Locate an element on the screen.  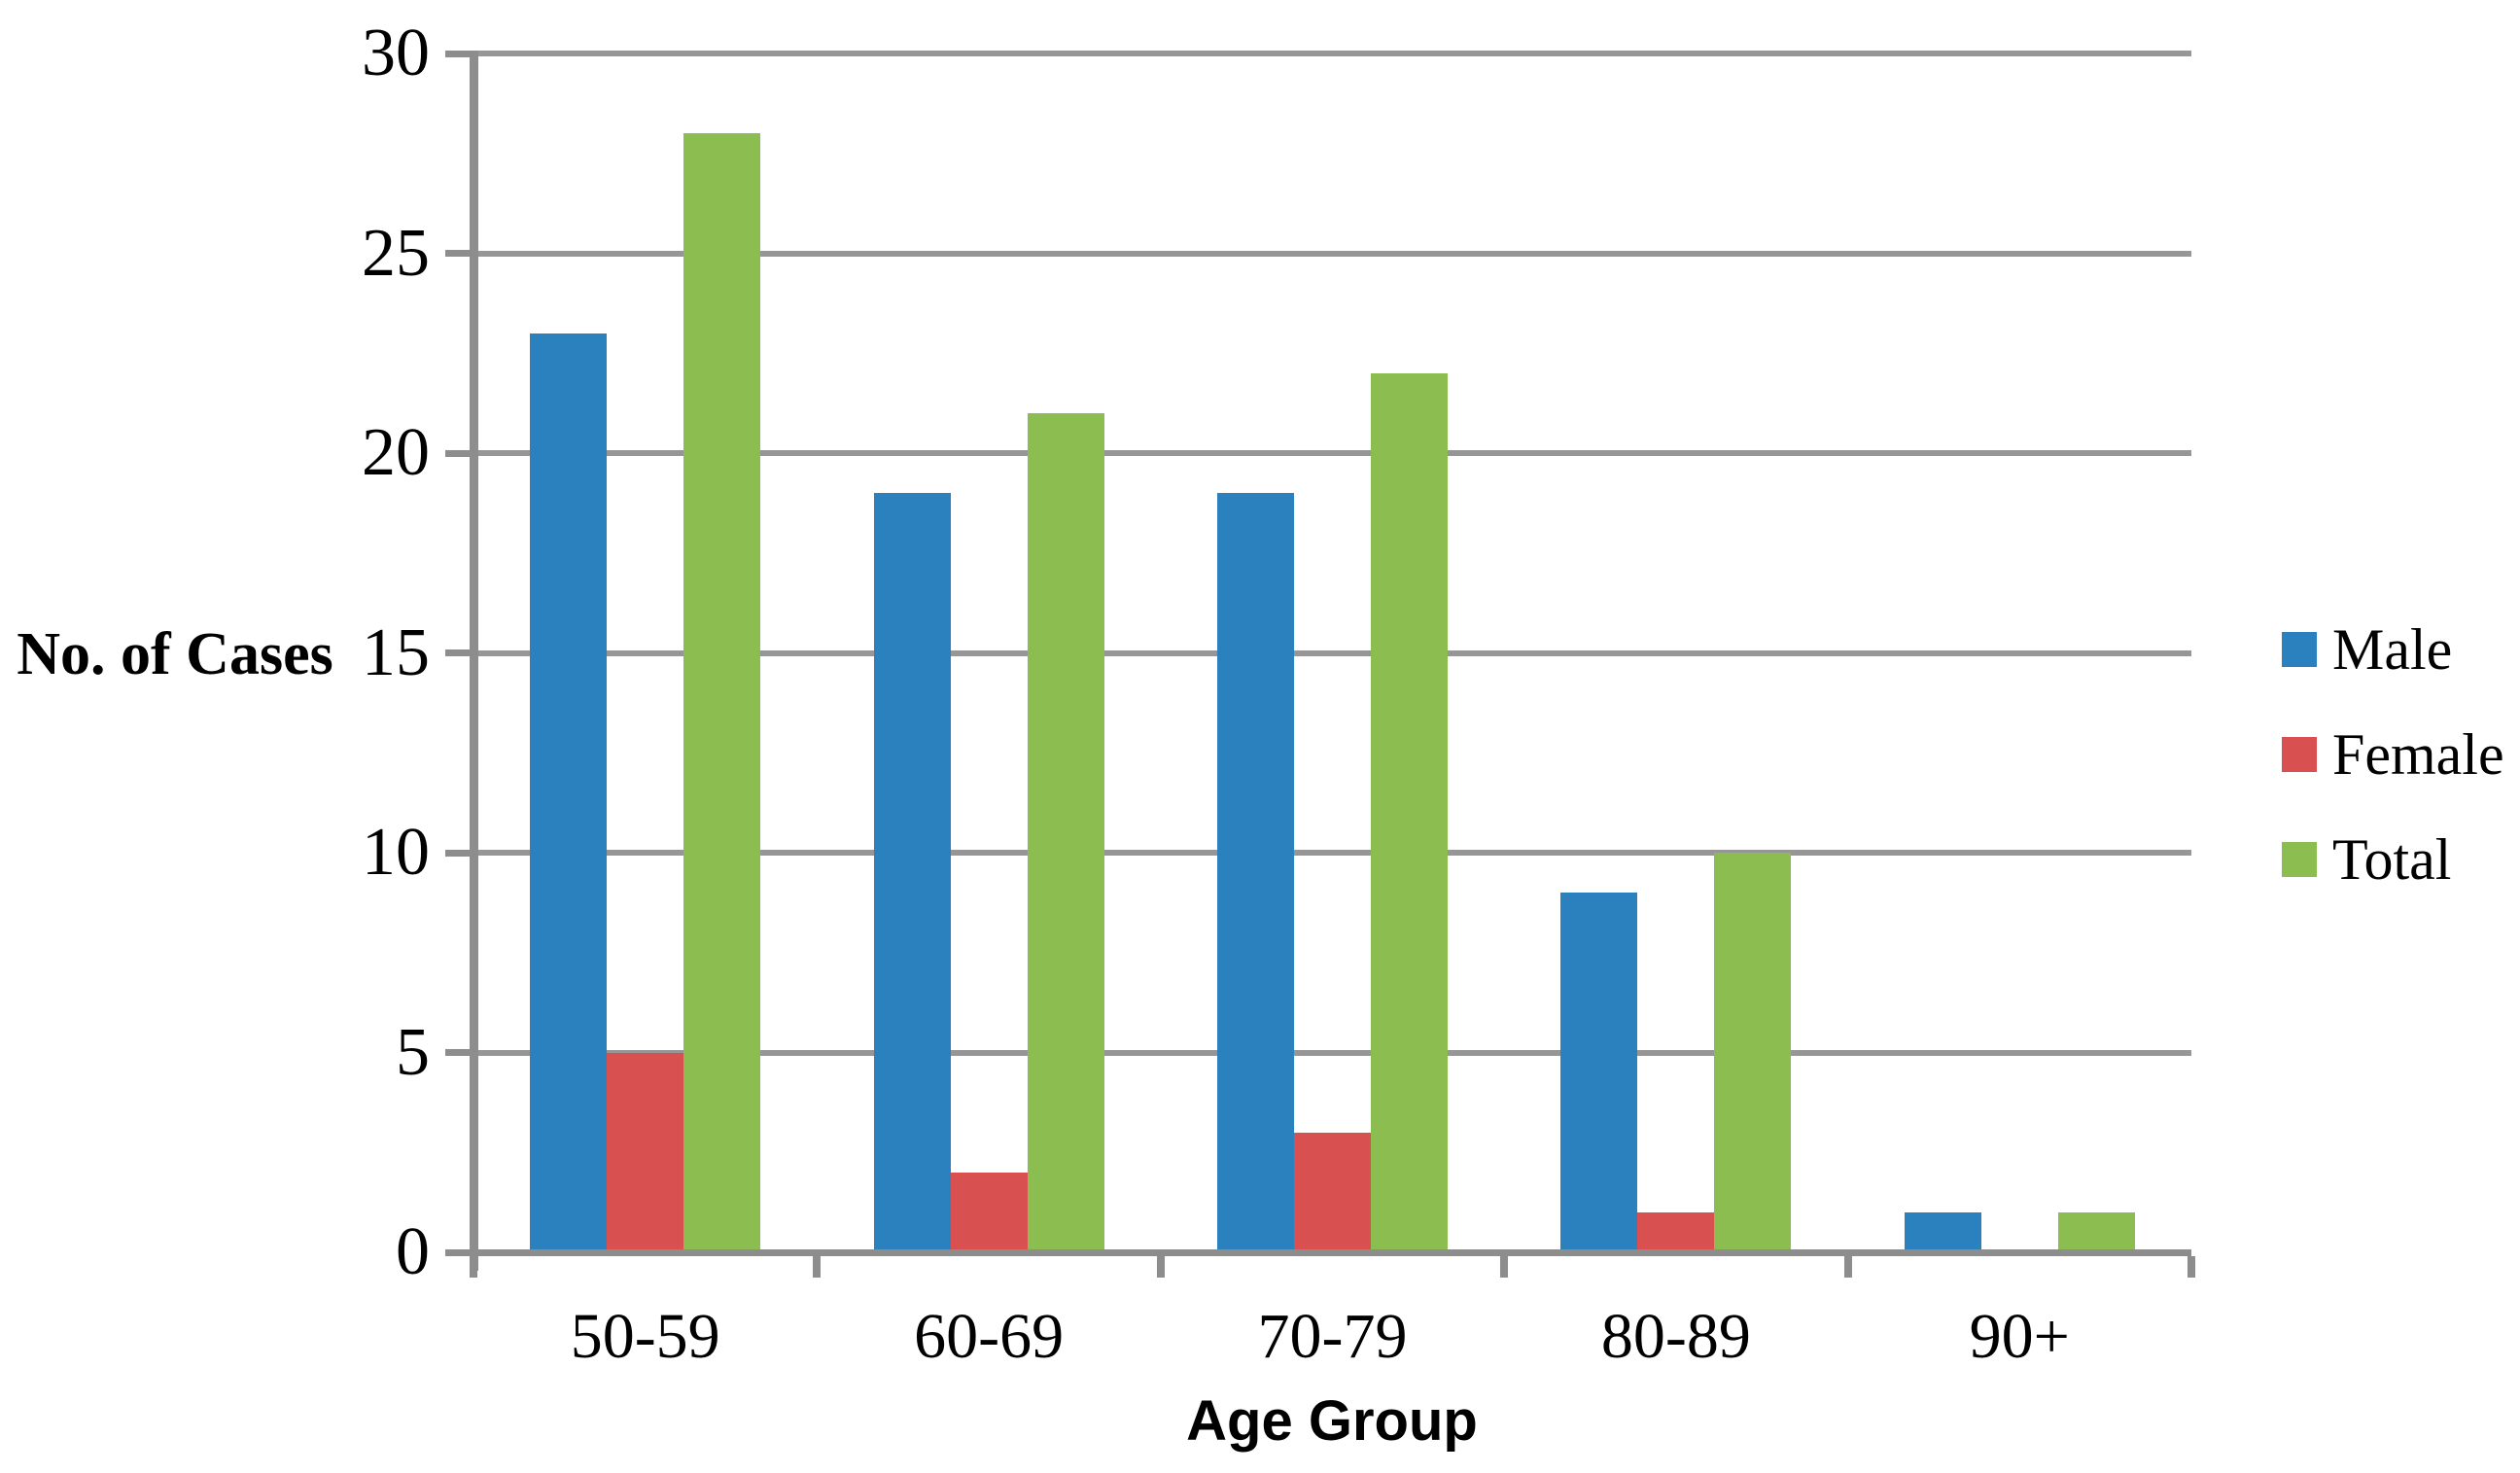
legend: Male Female Total is located at coordinates (2392, 736).